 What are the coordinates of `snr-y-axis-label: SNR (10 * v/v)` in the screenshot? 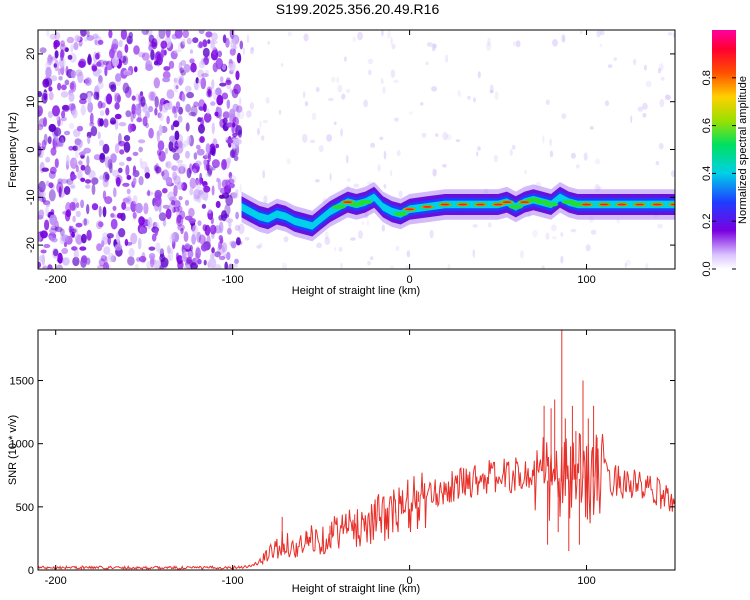 It's located at (13, 450).